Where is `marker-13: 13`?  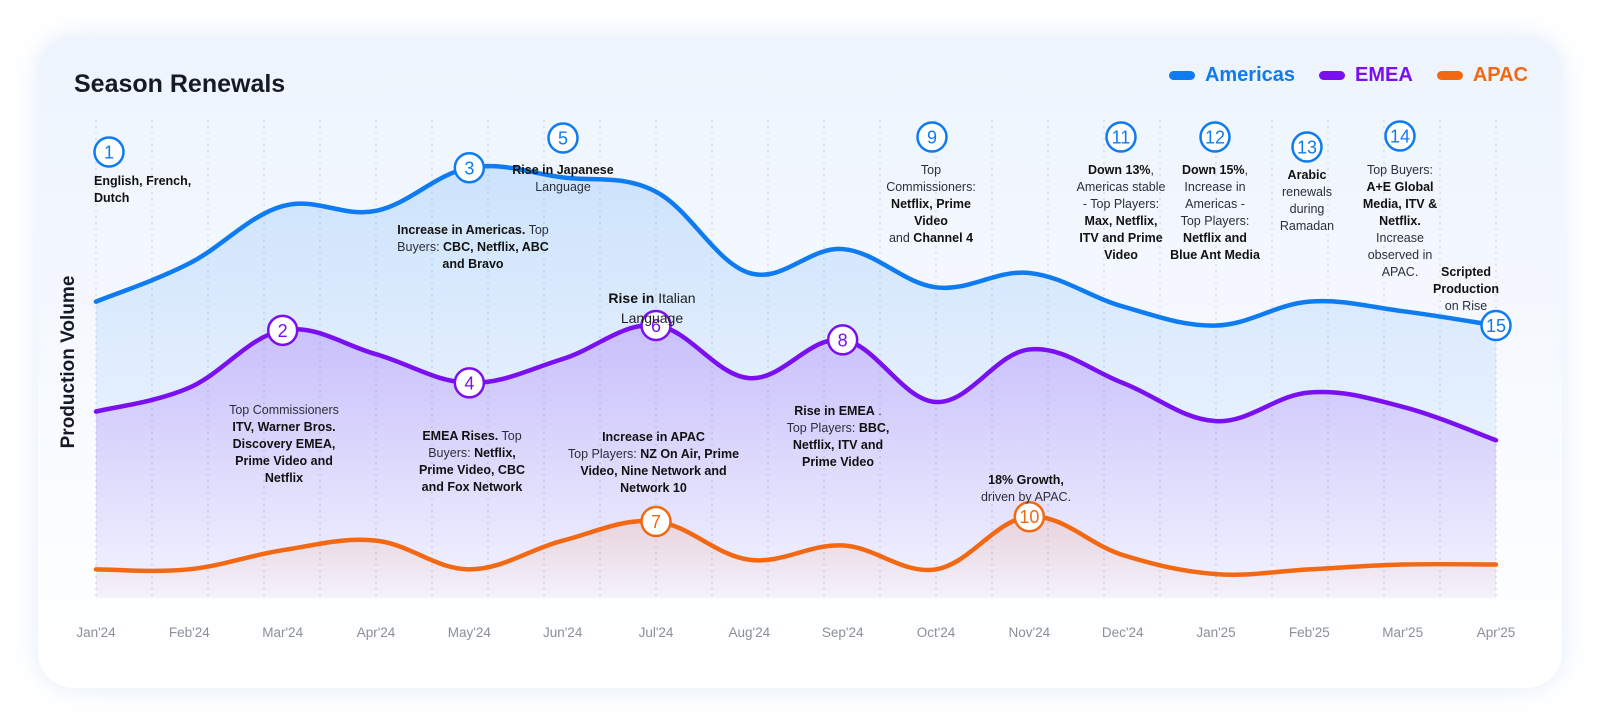
marker-13: 13 is located at coordinates (1307, 147).